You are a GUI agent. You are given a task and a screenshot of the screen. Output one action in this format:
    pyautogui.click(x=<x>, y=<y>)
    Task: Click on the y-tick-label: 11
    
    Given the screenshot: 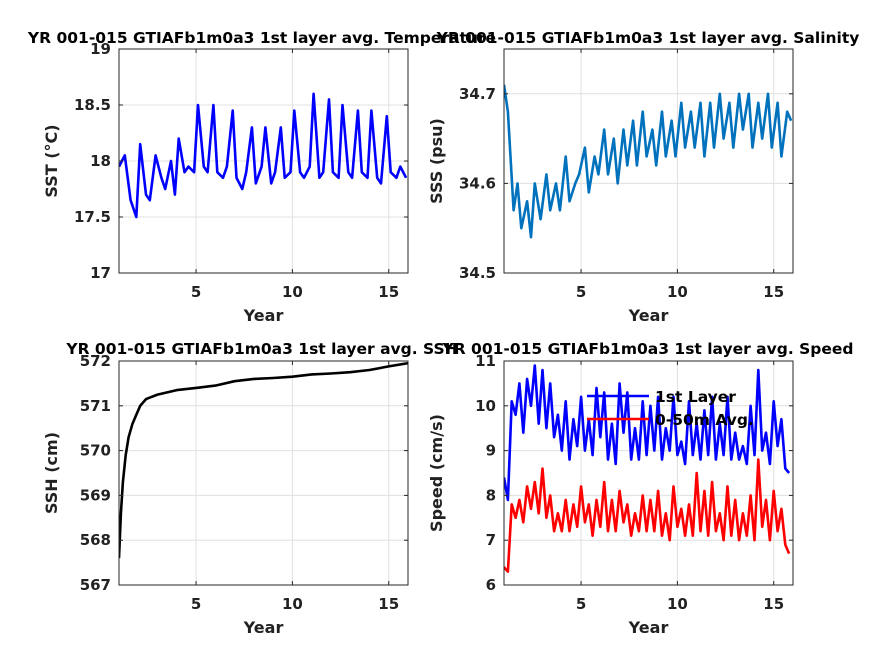 What is the action you would take?
    pyautogui.click(x=485, y=361)
    